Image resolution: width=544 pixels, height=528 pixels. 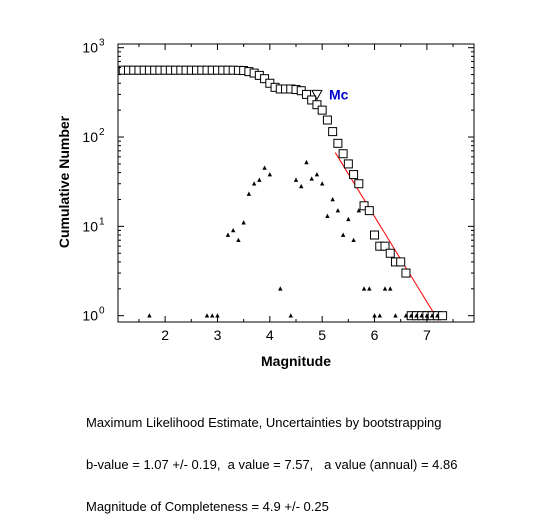 I want to click on mc-marker, so click(x=317, y=95).